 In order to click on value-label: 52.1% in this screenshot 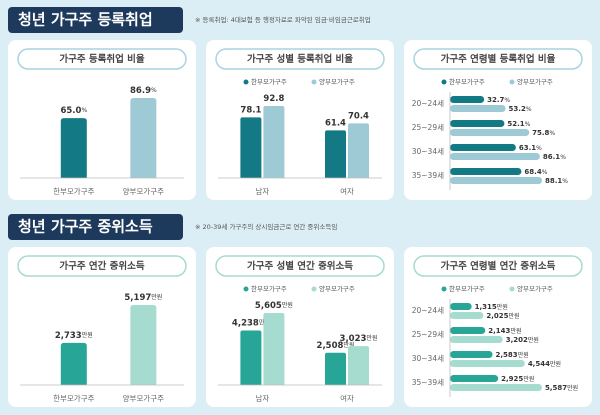, I will do `click(518, 124)`.